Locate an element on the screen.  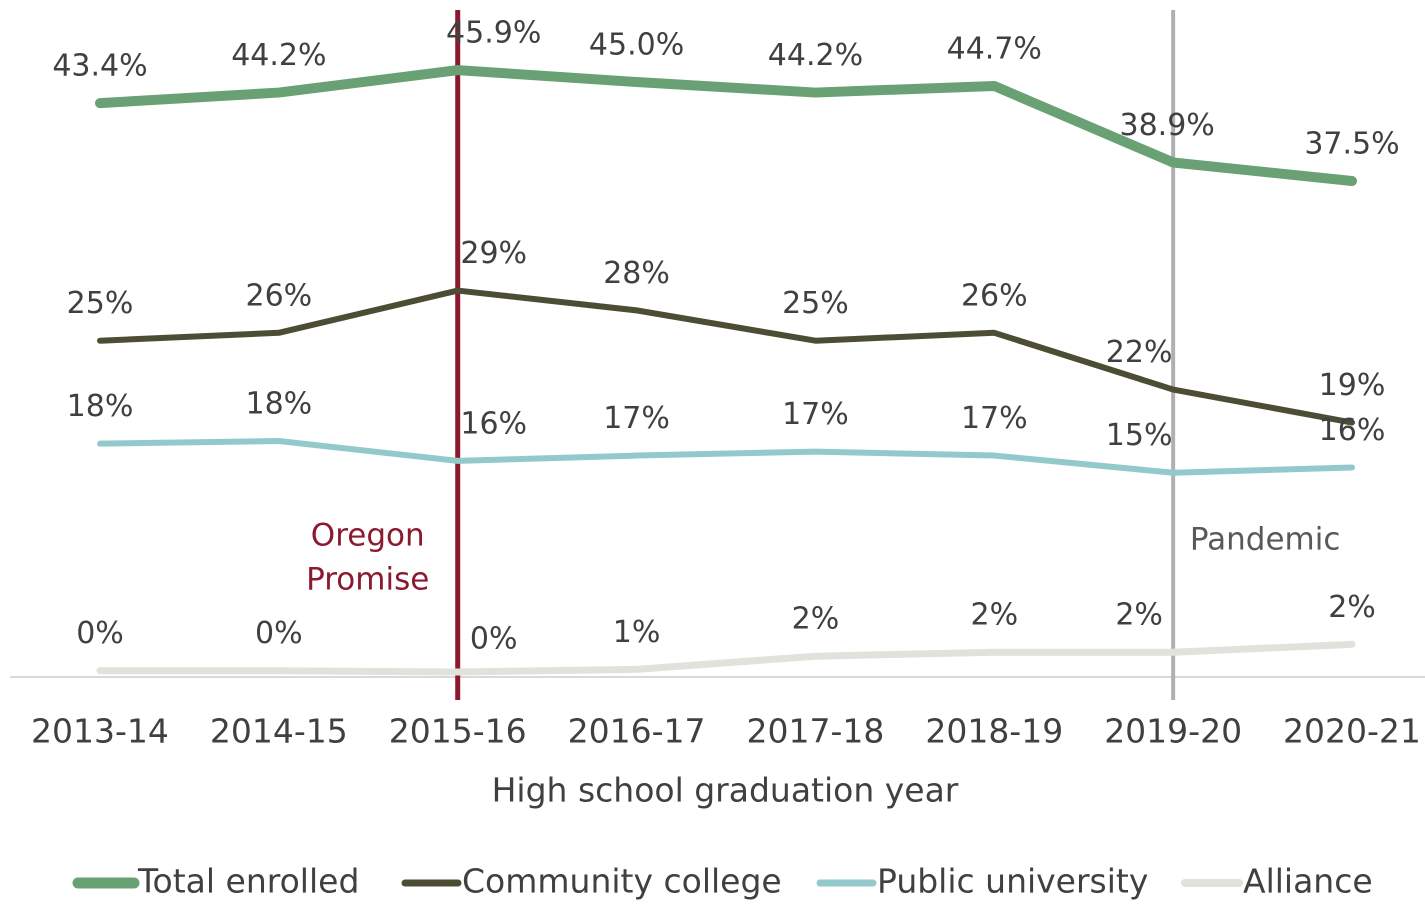
legend-label: Public university is located at coordinates (1012, 881).